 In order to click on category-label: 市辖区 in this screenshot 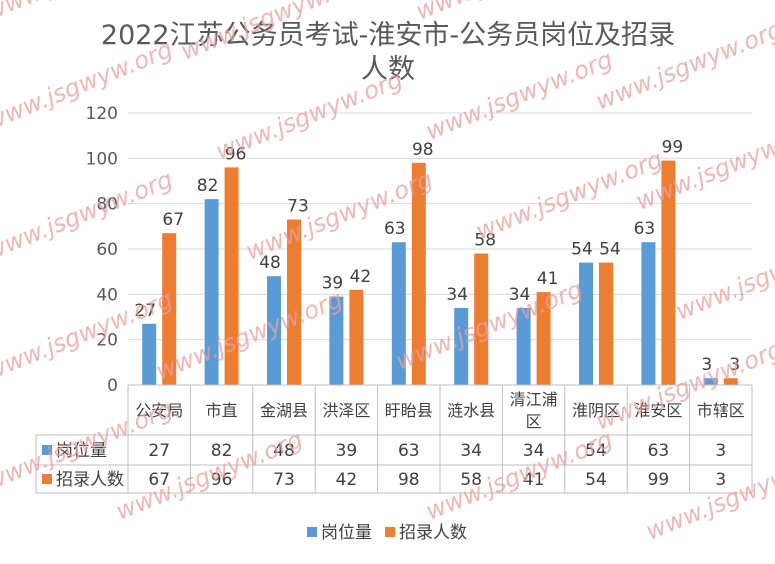, I will do `click(721, 410)`.